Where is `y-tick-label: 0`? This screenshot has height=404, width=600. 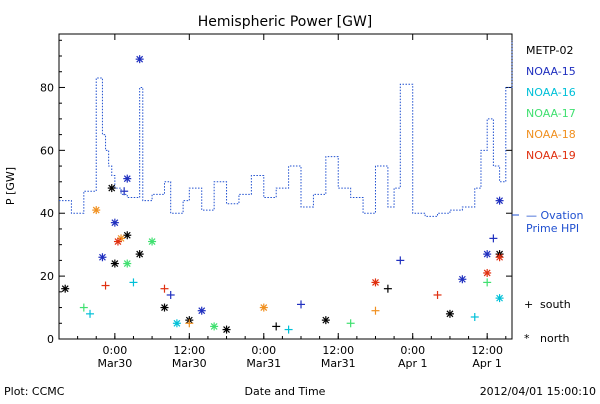 y-tick-label: 0 is located at coordinates (50, 339).